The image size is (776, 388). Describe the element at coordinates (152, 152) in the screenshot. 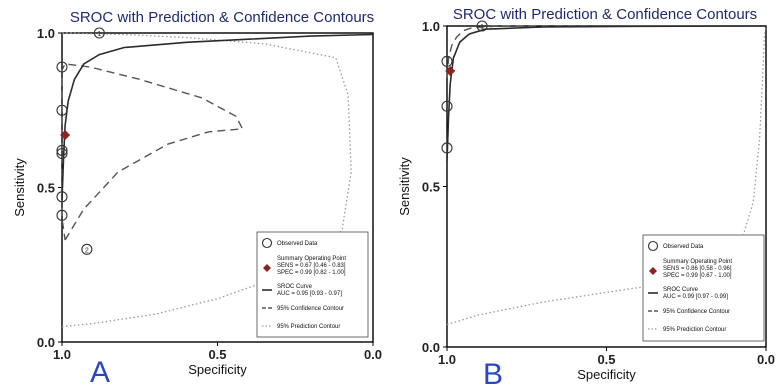

I see `confidence-contour` at that location.